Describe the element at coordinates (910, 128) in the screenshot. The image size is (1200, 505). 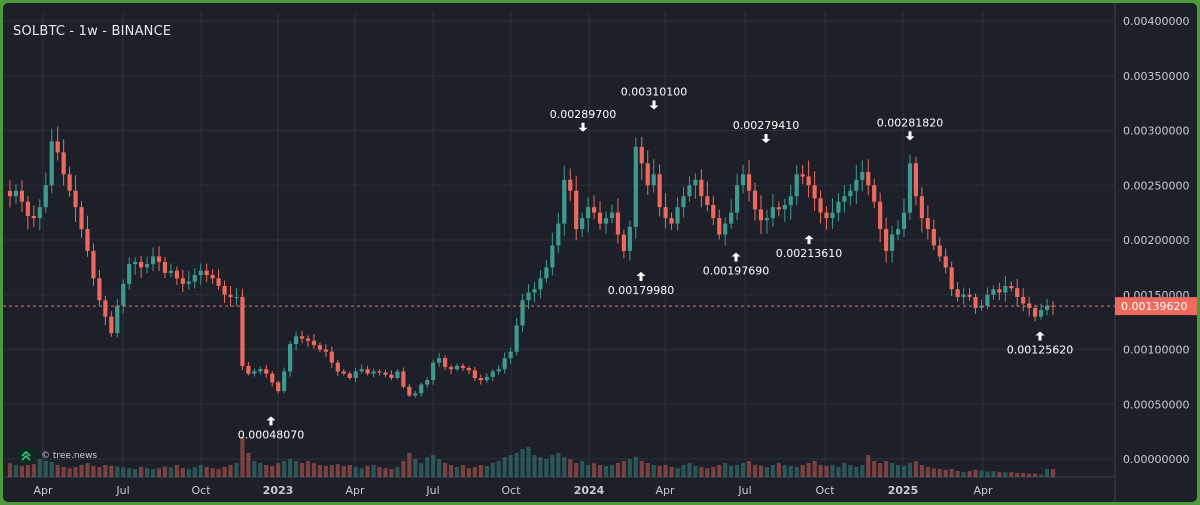
I see `price-annotation: 0.00281820` at that location.